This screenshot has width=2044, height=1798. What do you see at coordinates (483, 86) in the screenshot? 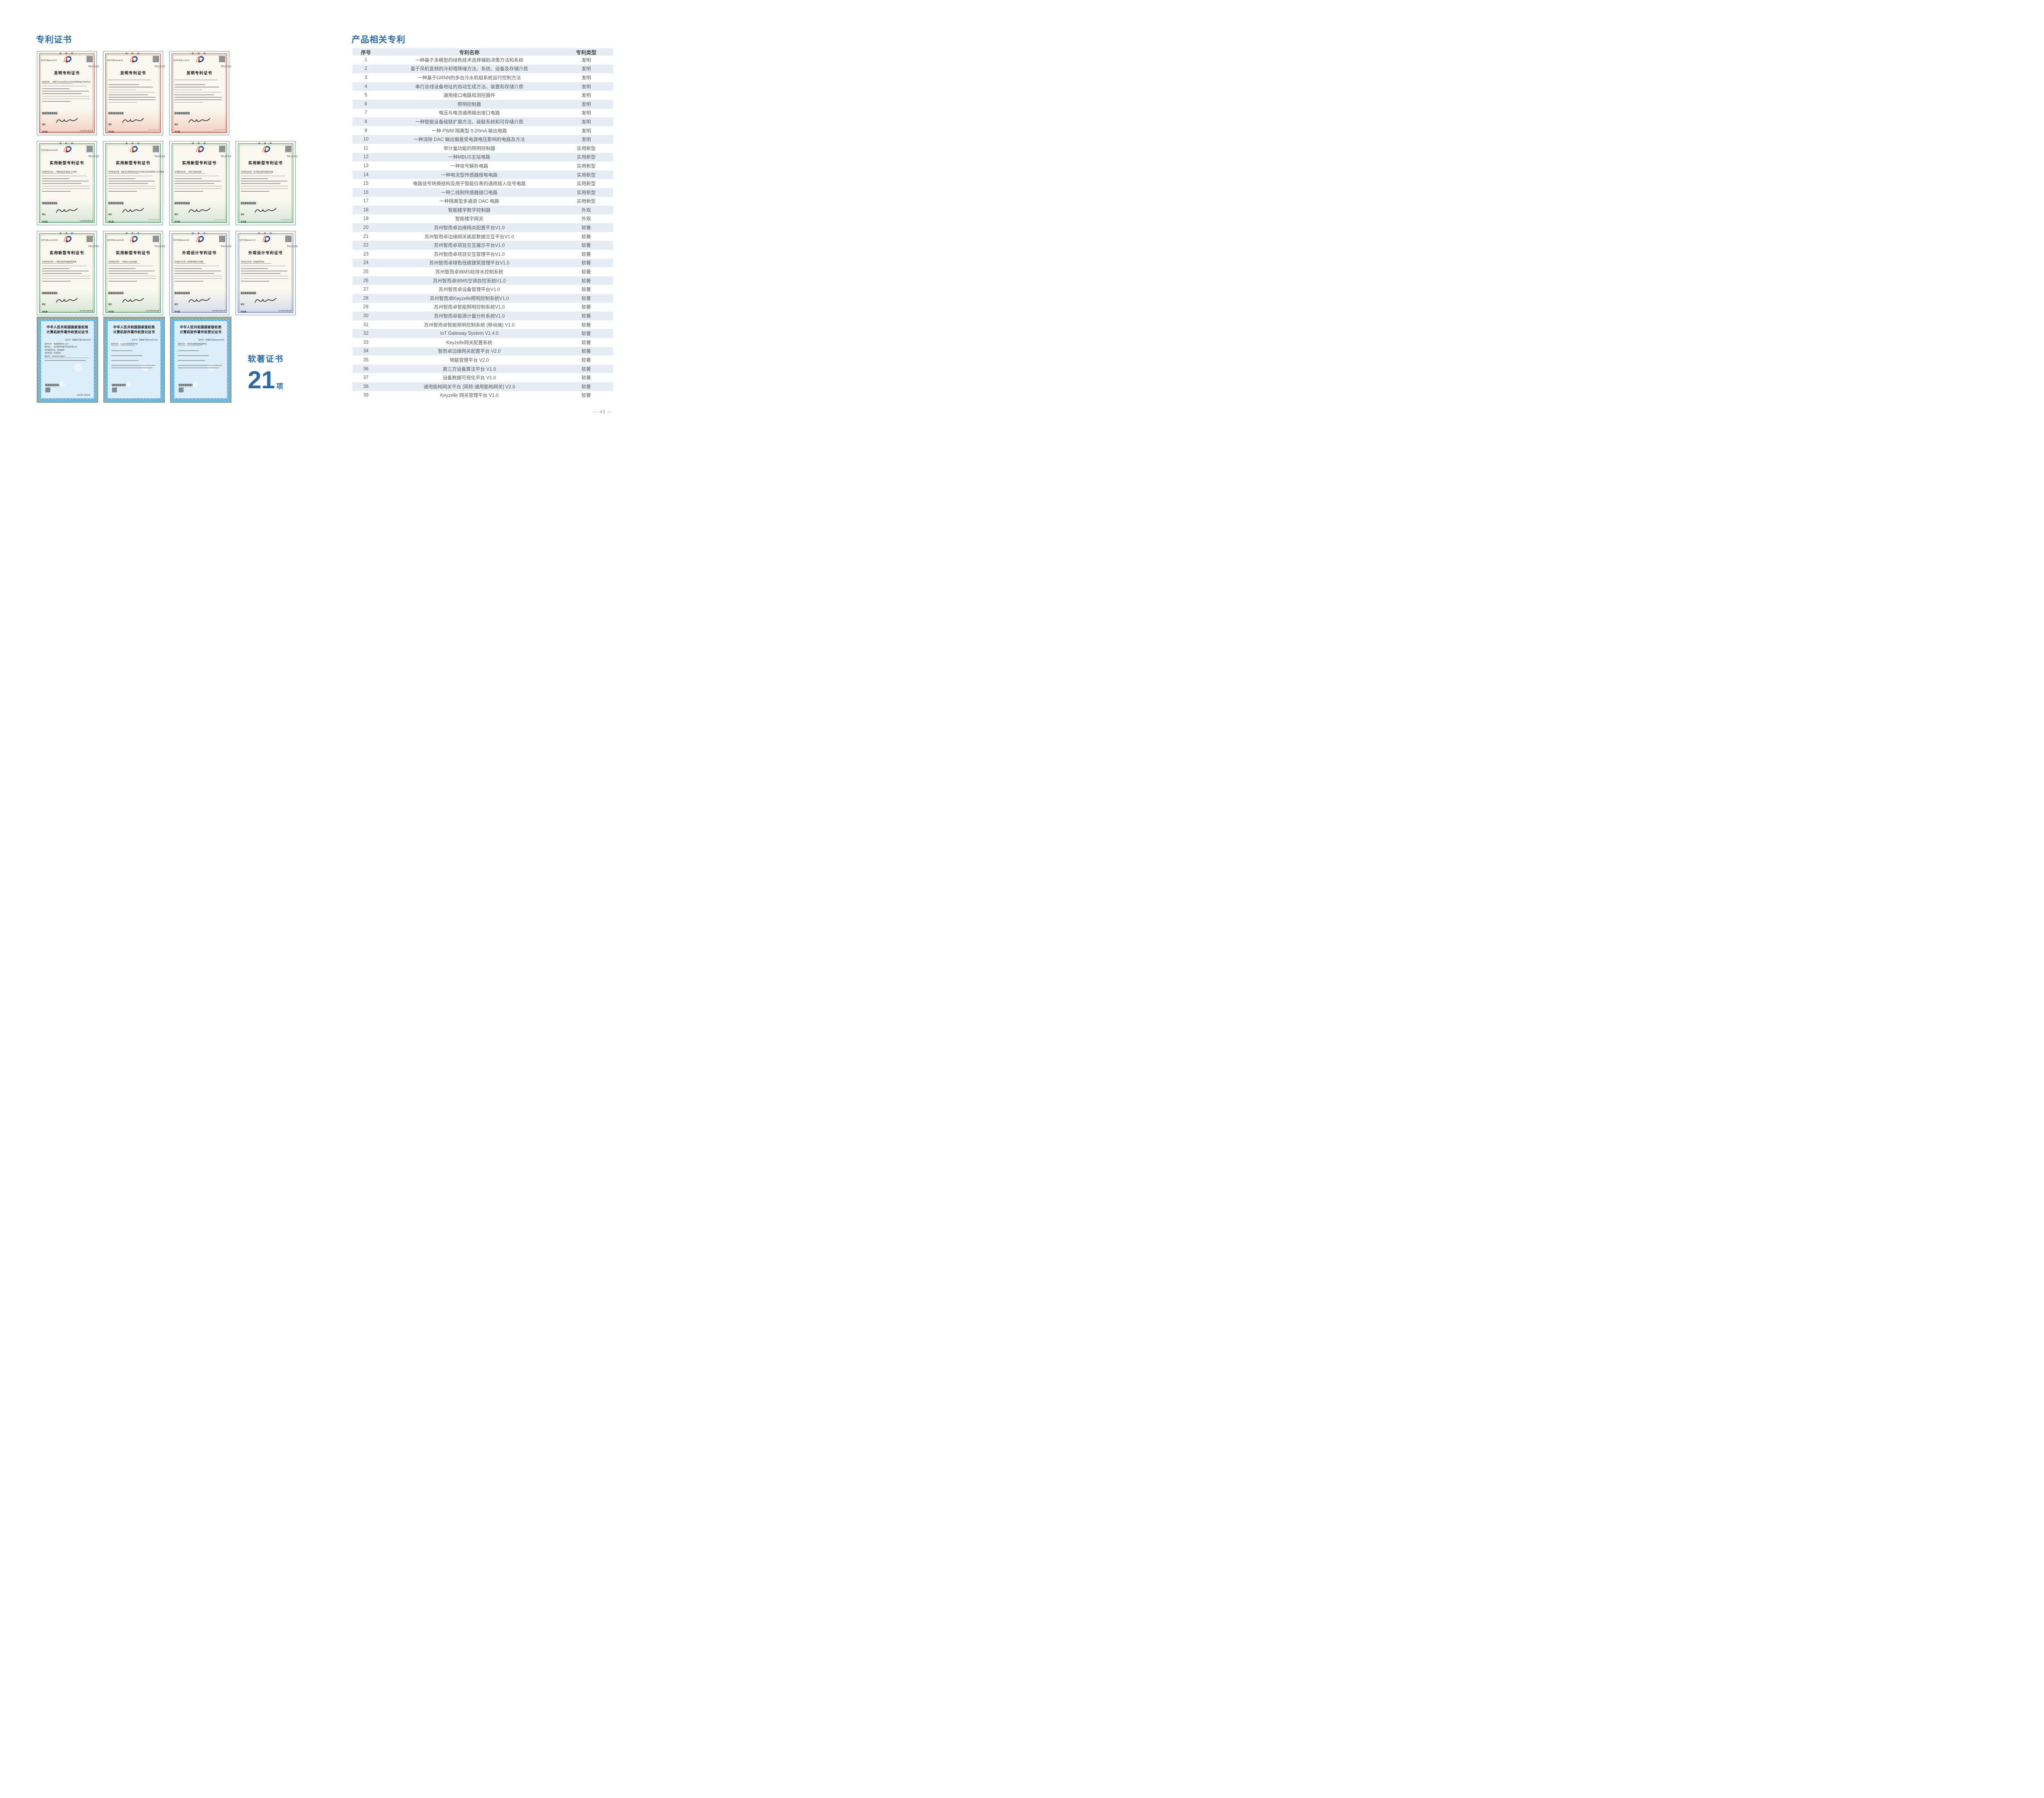
I see `table-row: 4 串行总线设备地址的自动生成方法、装置和存储介质 发明` at bounding box center [483, 86].